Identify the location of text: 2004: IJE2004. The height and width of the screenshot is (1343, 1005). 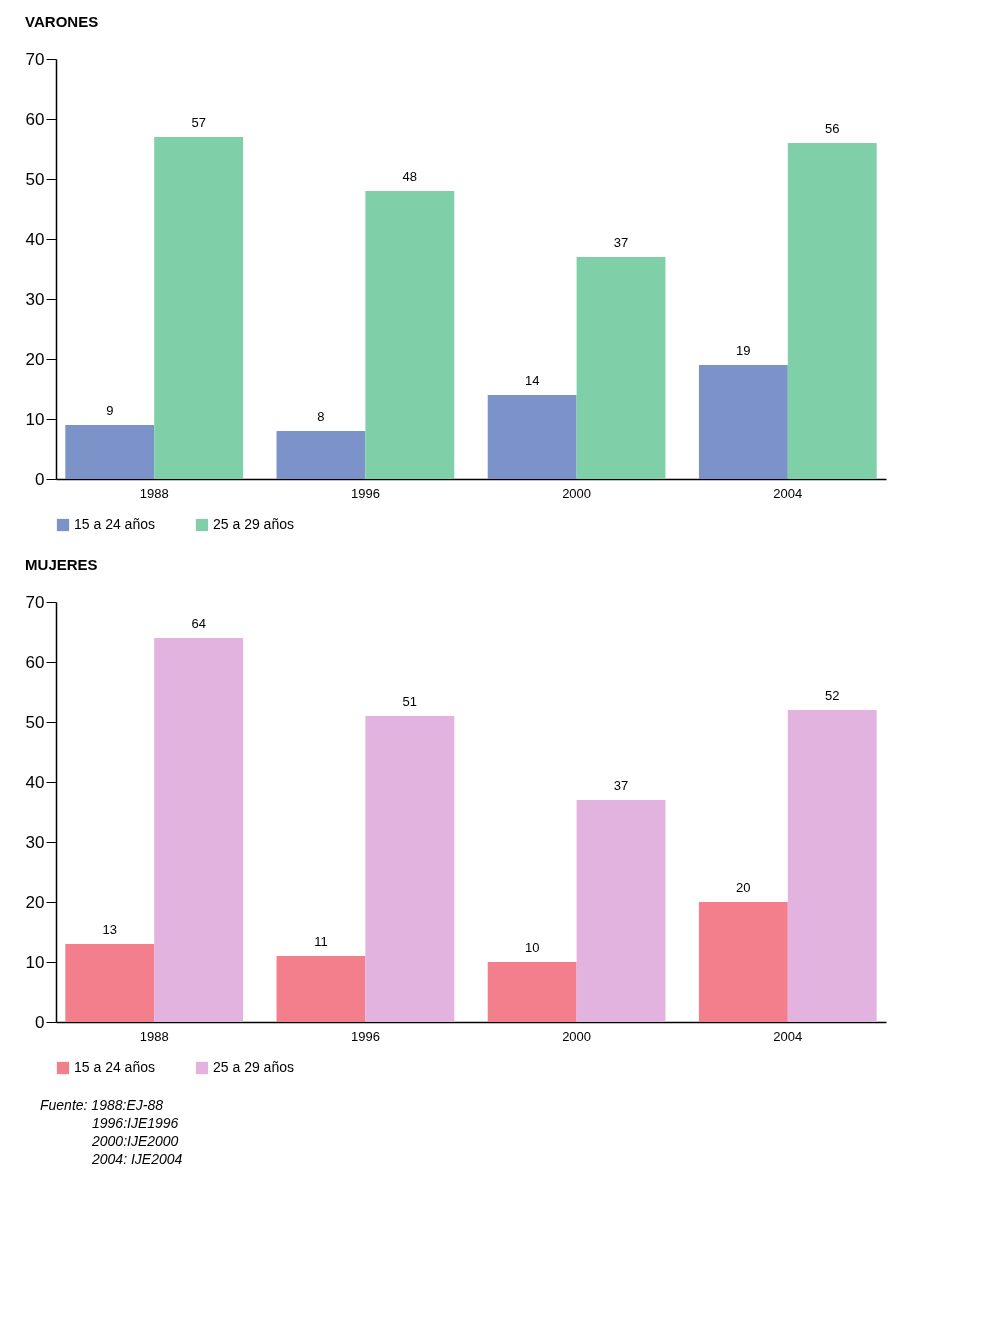
(137, 1159).